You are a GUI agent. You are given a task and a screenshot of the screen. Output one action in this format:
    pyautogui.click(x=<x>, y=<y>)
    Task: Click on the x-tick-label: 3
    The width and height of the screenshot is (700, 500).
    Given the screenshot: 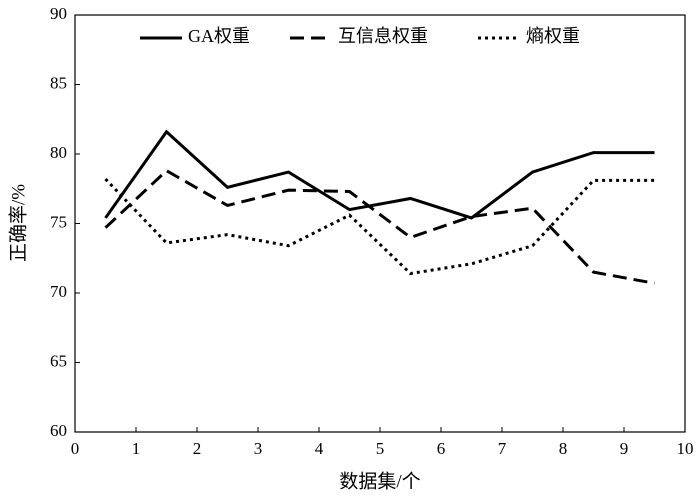 What is the action you would take?
    pyautogui.click(x=258, y=448)
    